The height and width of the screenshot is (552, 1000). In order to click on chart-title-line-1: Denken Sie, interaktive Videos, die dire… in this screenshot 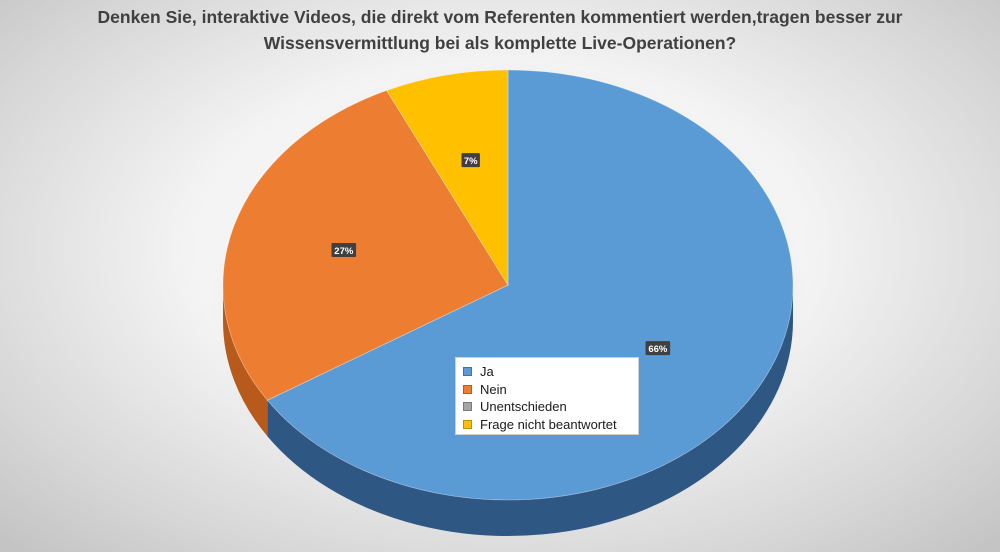, I will do `click(500, 17)`.